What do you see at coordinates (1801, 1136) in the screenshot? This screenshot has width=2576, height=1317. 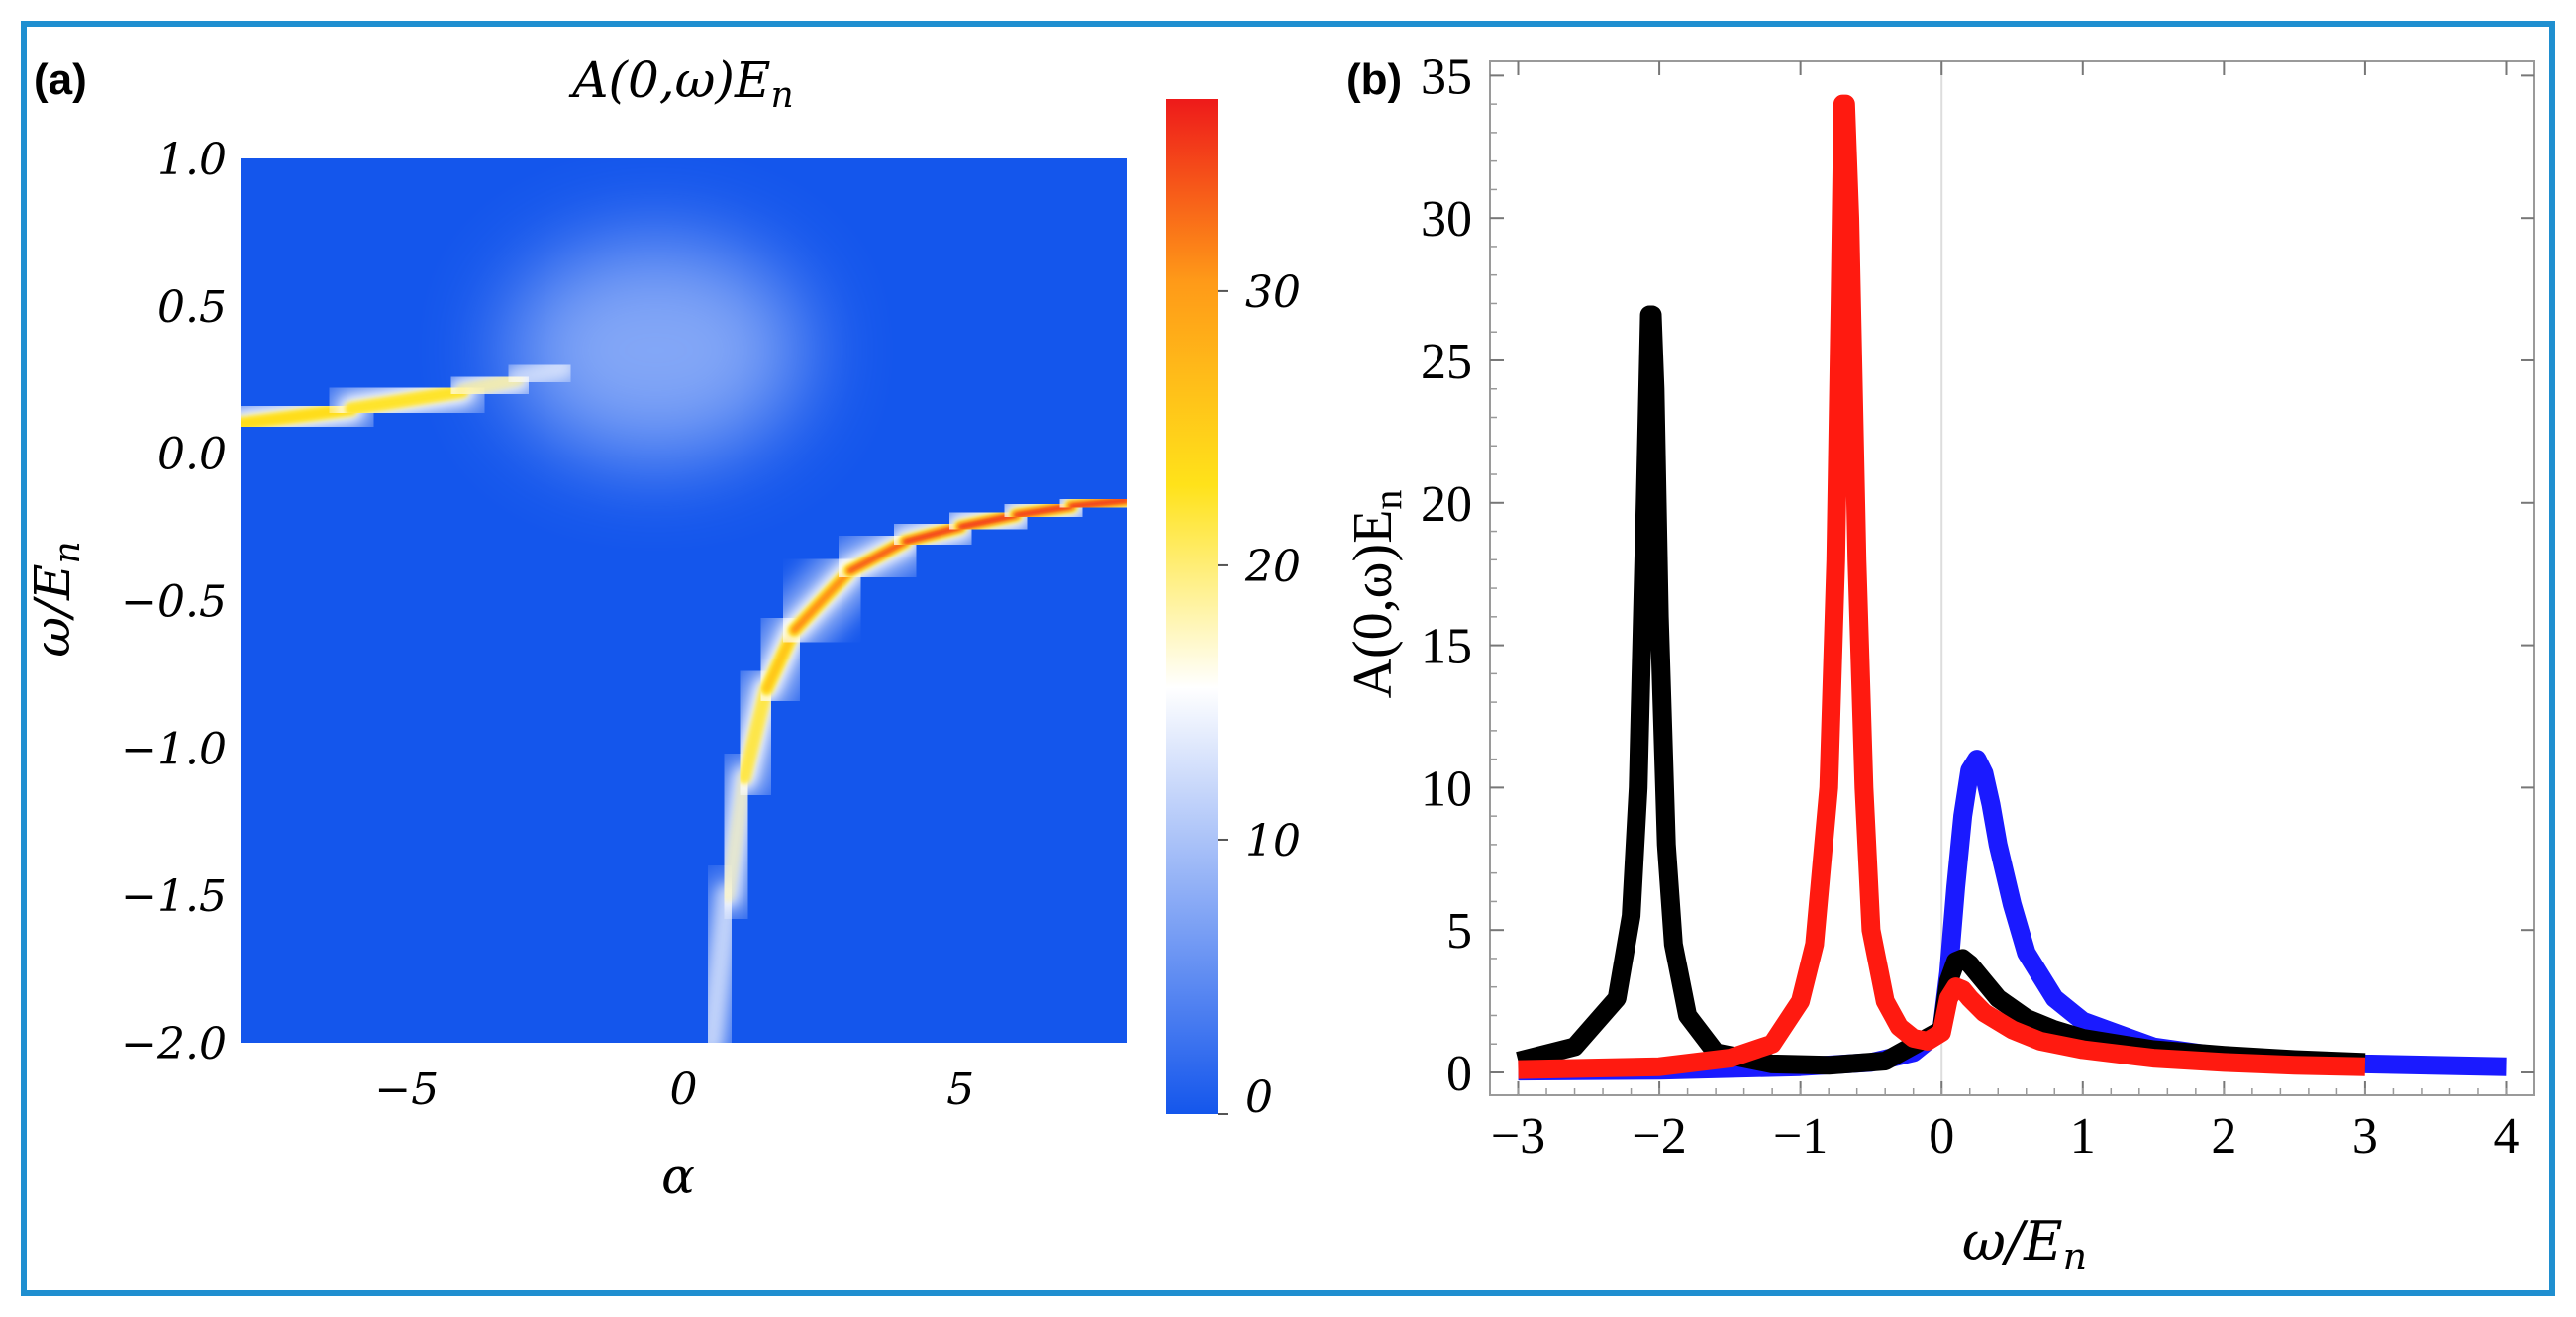 I see `line-x-tick-label: −1` at bounding box center [1801, 1136].